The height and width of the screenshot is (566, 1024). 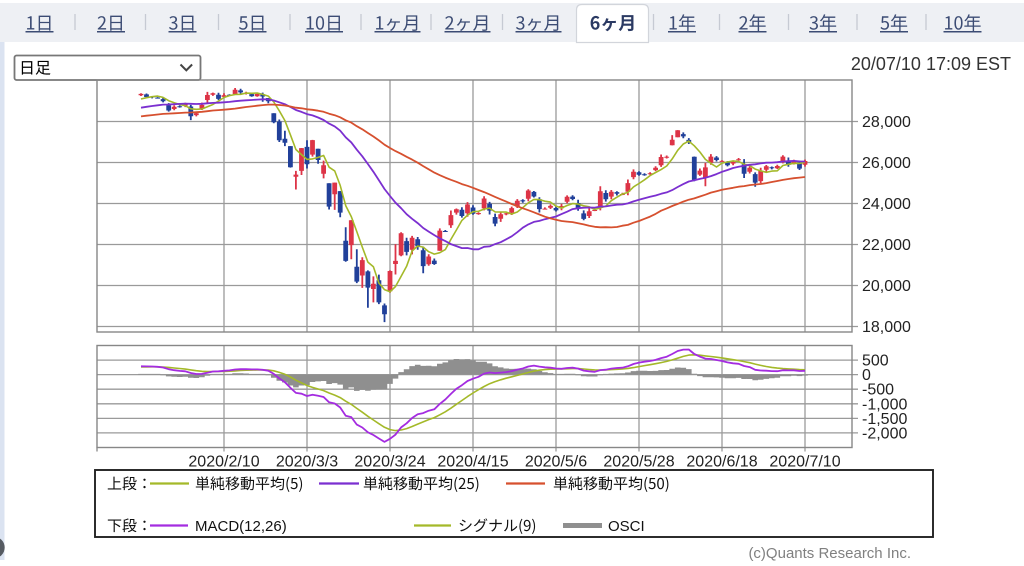 I want to click on svg-text: 20,000, so click(x=886, y=286).